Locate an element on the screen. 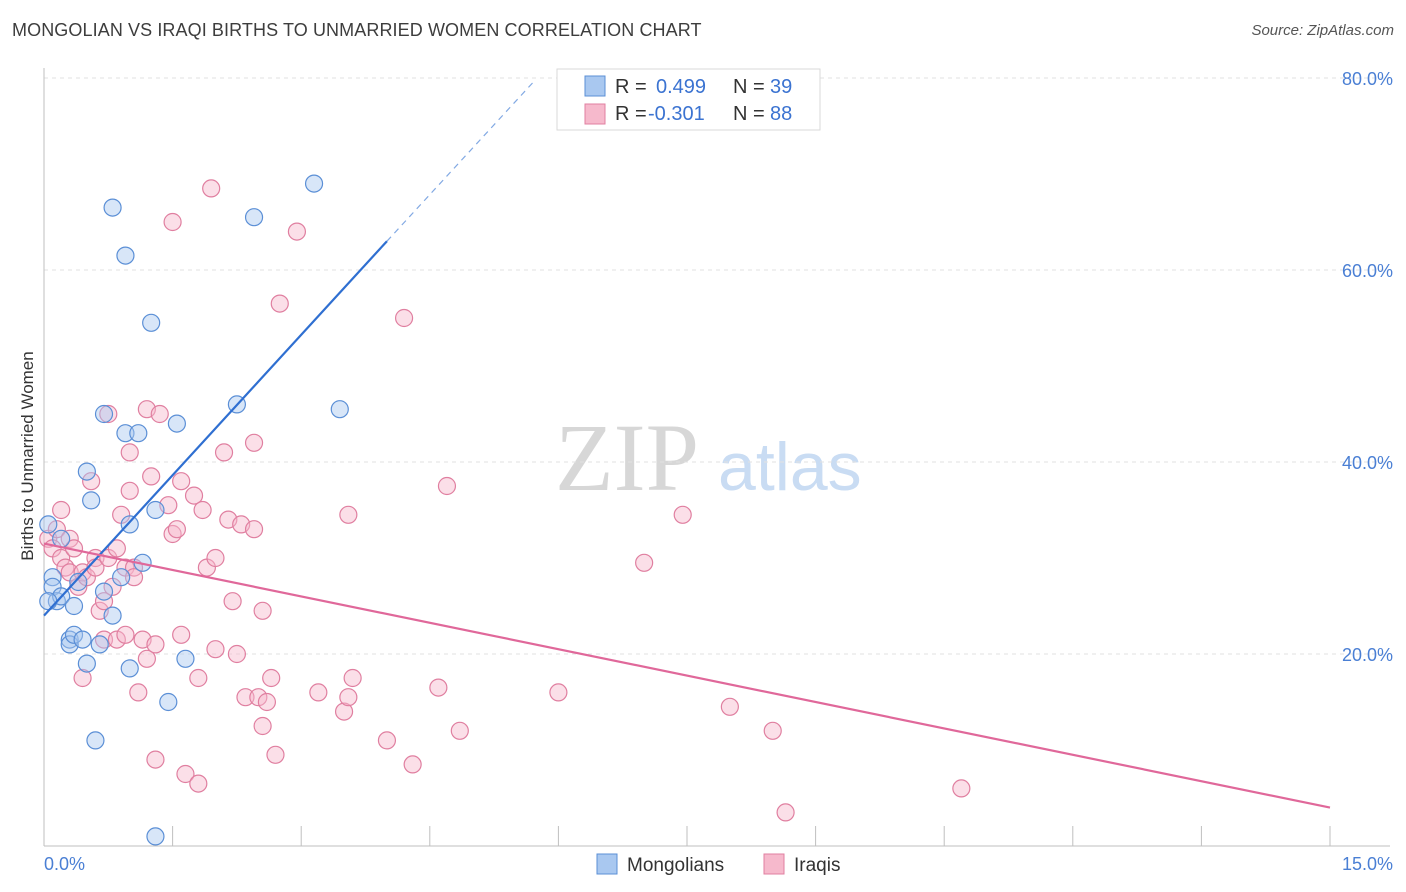 The width and height of the screenshot is (1406, 892). iraqis-swatch is located at coordinates (595, 114).